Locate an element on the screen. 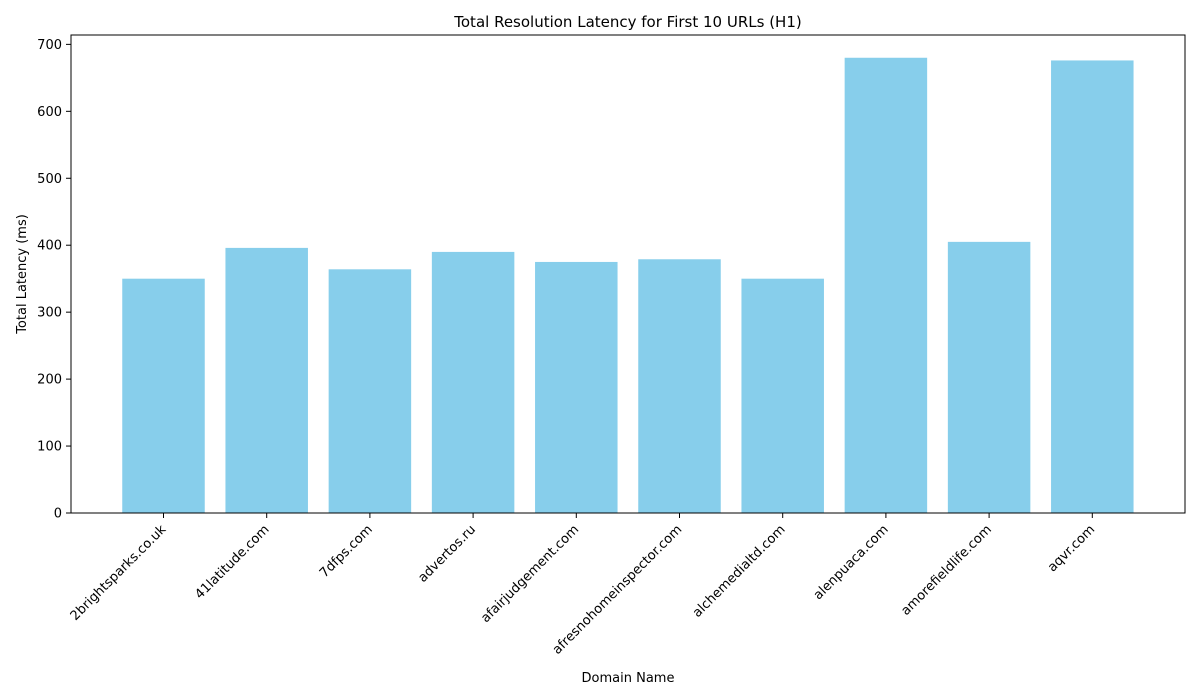 This screenshot has height=700, width=1200. bar-2brightsparks.co.uk is located at coordinates (163, 395).